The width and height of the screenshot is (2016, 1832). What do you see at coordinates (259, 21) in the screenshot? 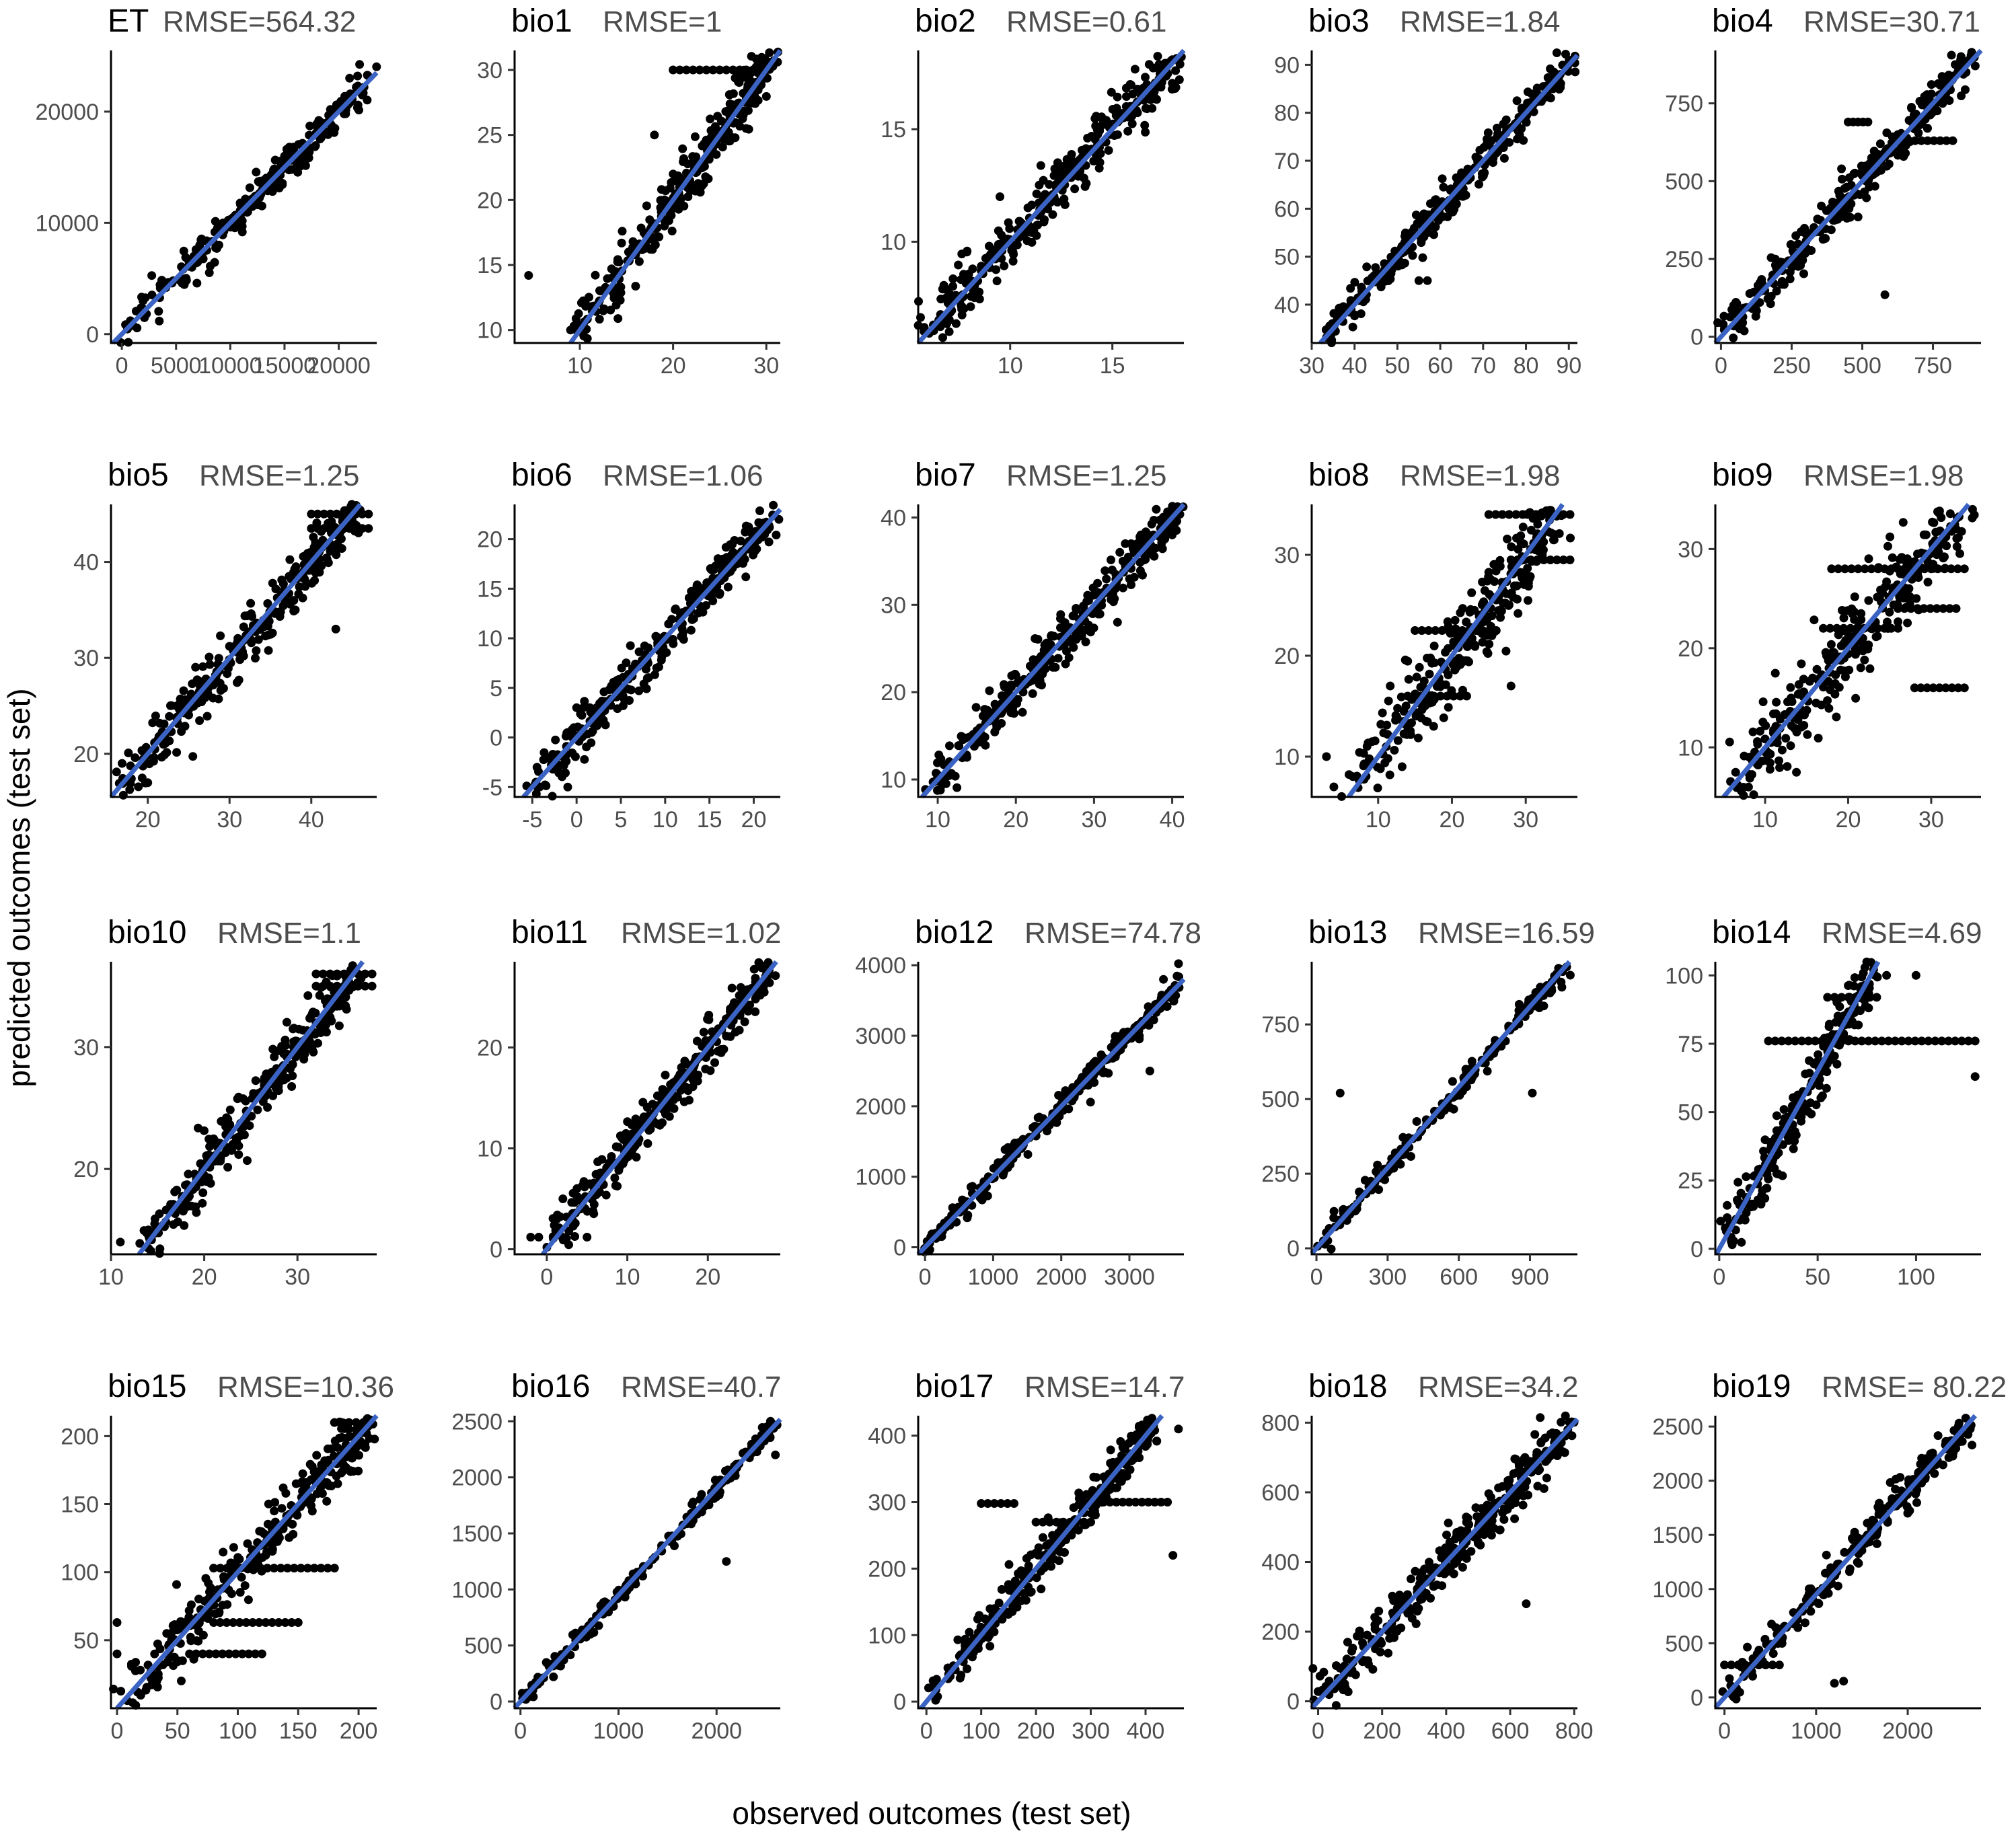
I see `rmse-label: RMSE=564.32` at bounding box center [259, 21].